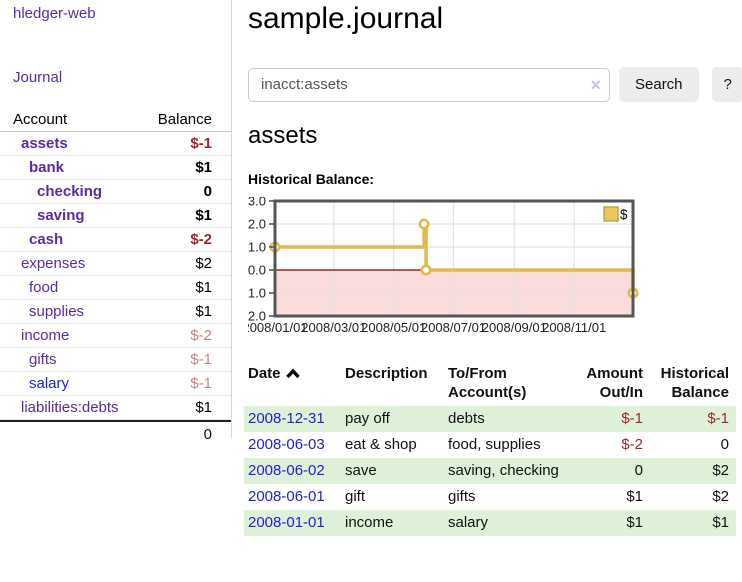 The width and height of the screenshot is (742, 582). What do you see at coordinates (115, 144) in the screenshot?
I see `account-row: assets $-1` at bounding box center [115, 144].